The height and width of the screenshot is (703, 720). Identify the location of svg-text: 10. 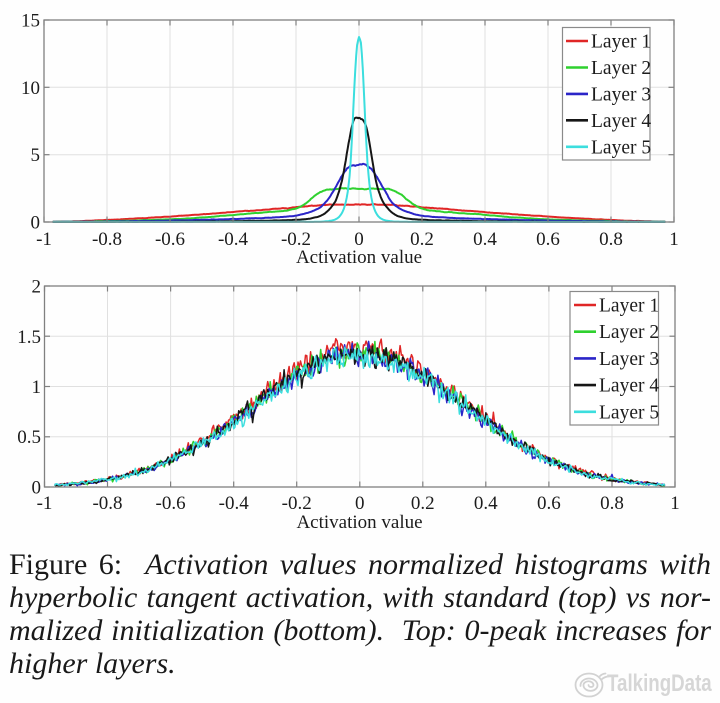
(30, 88).